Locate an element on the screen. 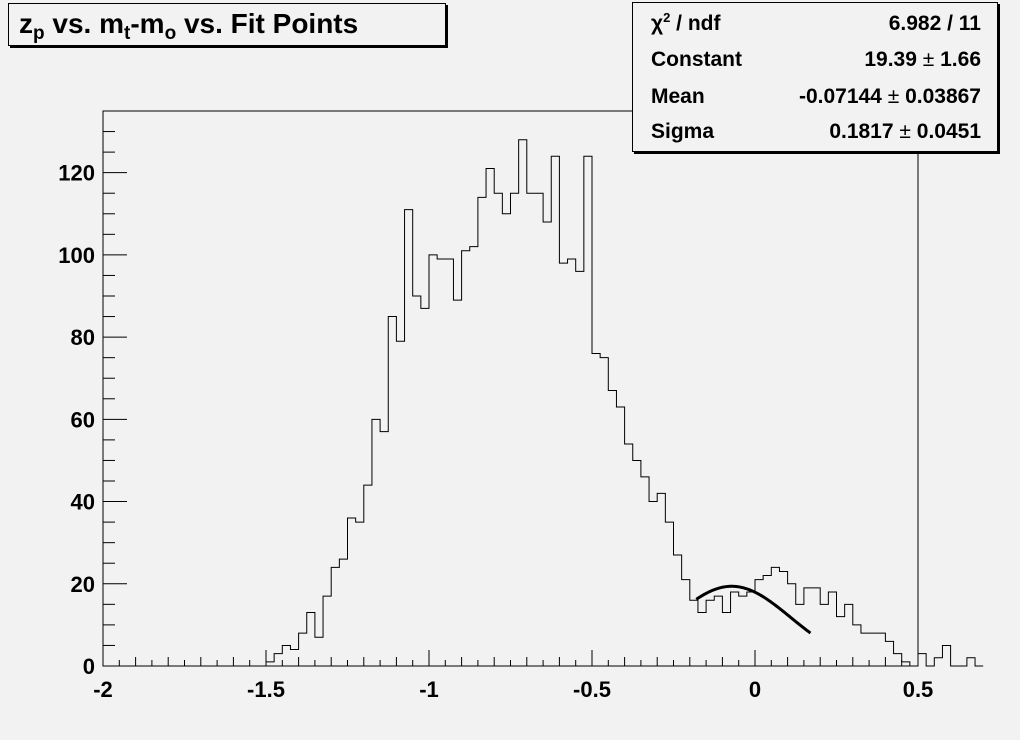 The width and height of the screenshot is (1020, 740). x-tick-label: 0 is located at coordinates (755, 689).